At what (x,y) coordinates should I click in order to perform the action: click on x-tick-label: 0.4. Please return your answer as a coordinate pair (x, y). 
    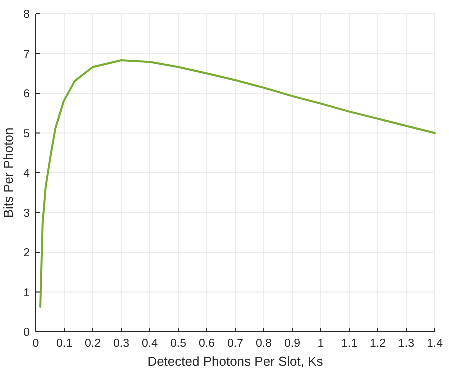
    Looking at the image, I should click on (150, 344).